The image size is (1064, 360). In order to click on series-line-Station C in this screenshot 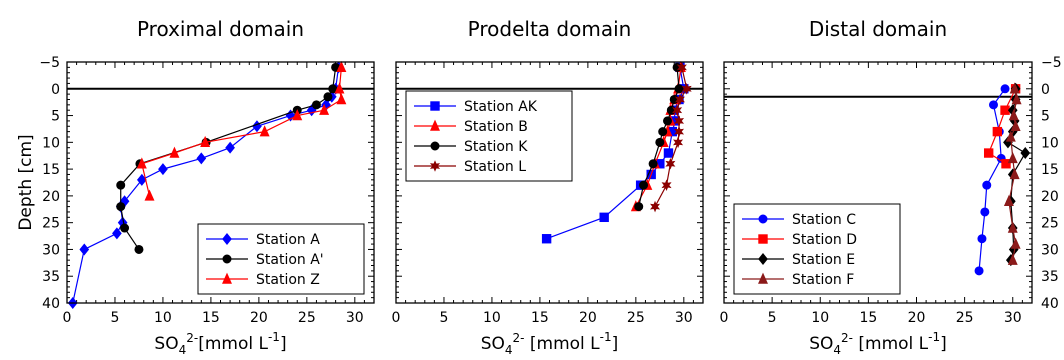, I will do `click(992, 179)`.